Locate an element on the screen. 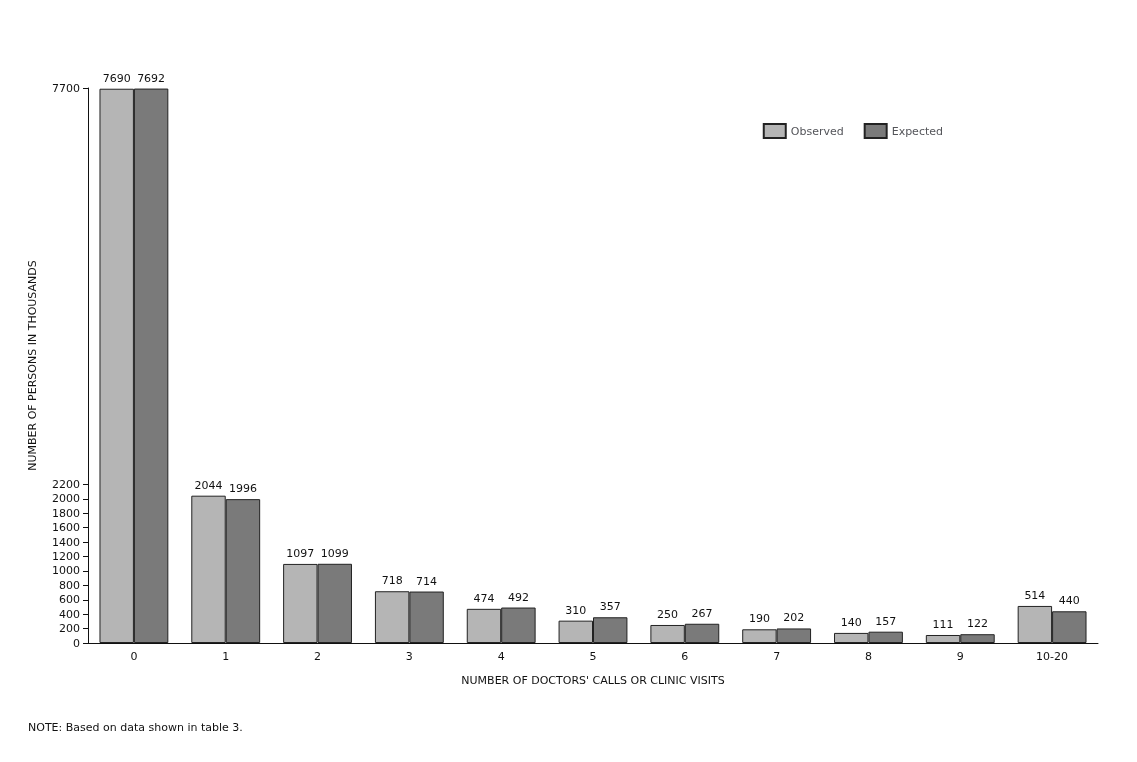  x-tick-label: 10-20 is located at coordinates (1052, 656).